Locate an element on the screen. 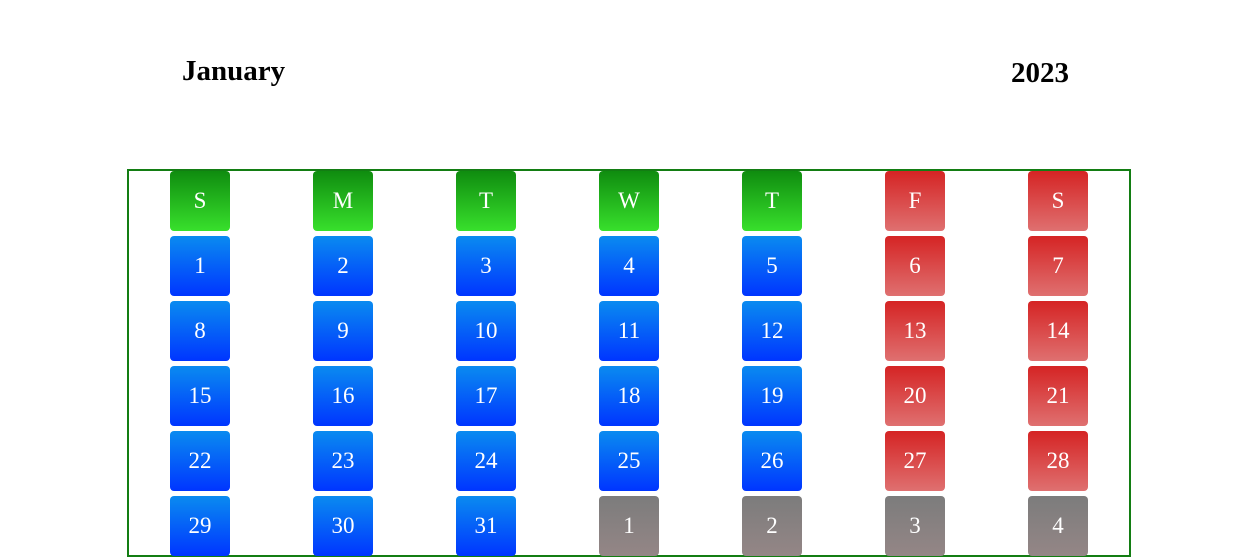 This screenshot has width=1259, height=558. day-cell: 25 is located at coordinates (629, 461).